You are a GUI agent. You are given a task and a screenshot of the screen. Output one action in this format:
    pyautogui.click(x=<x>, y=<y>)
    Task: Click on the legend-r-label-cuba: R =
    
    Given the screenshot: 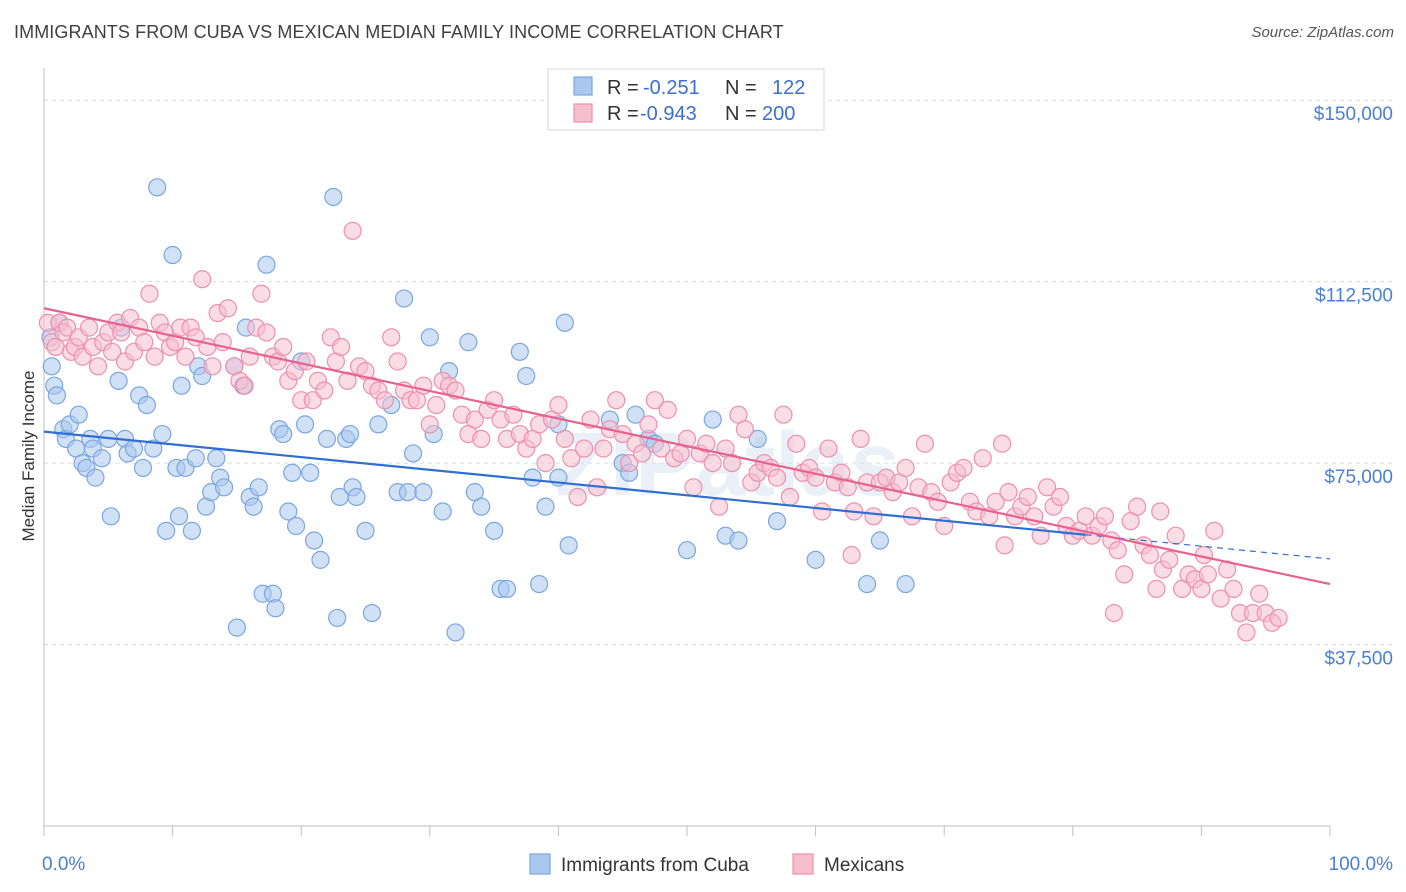 What is the action you would take?
    pyautogui.click(x=623, y=88)
    